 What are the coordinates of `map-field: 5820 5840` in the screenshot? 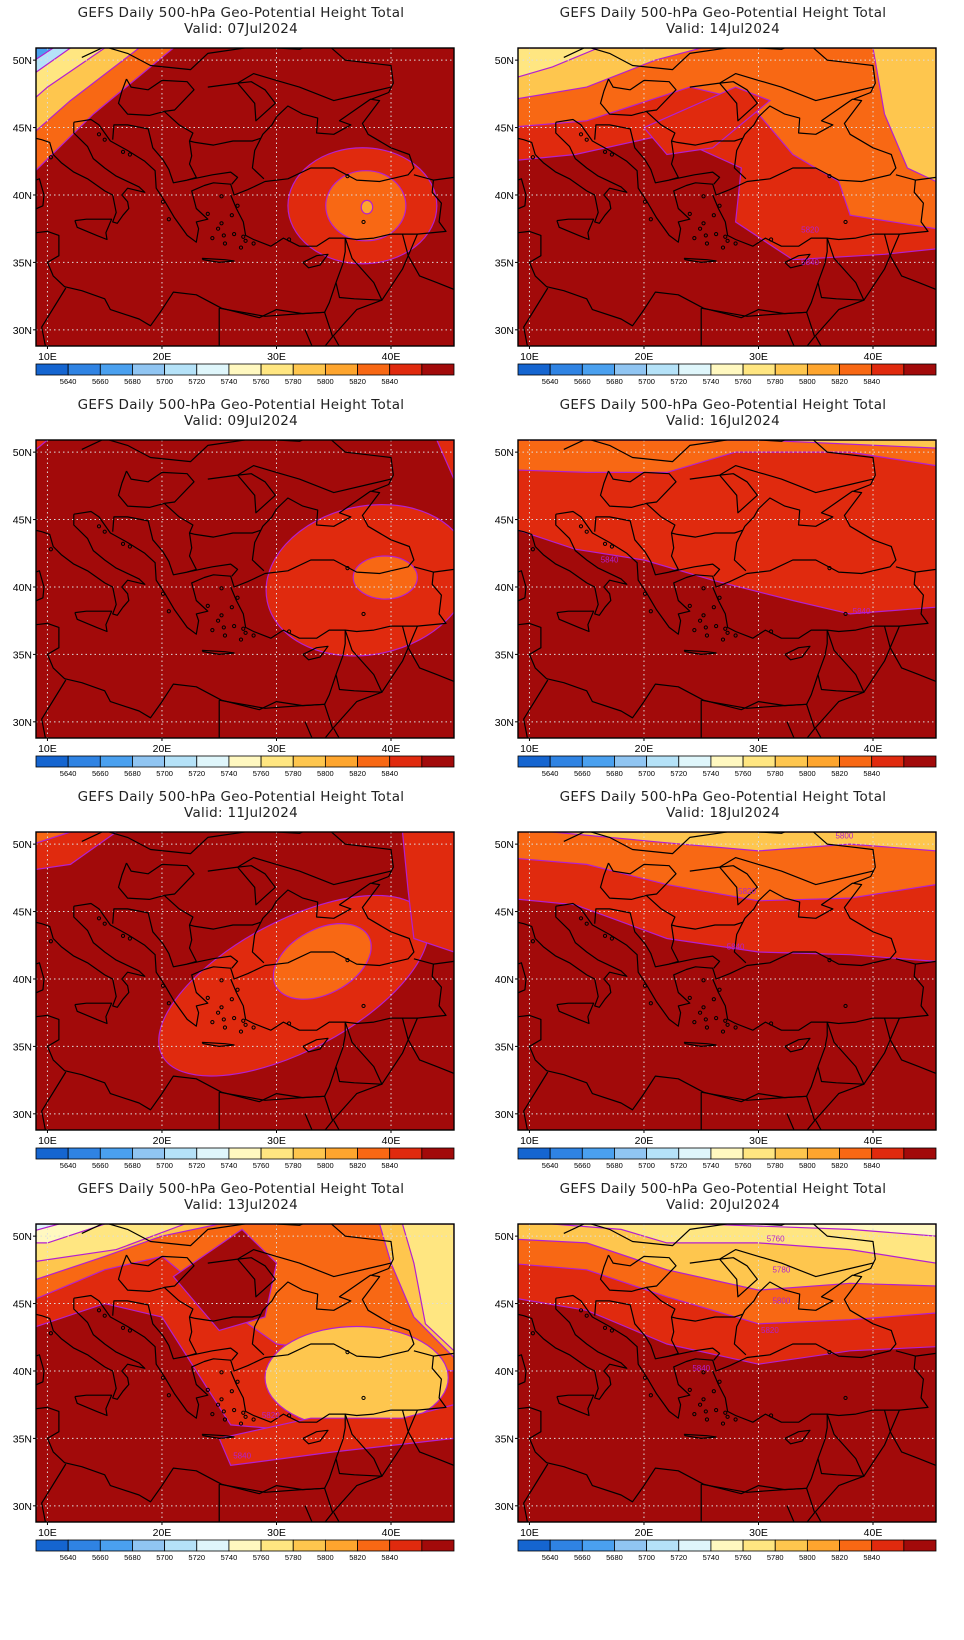 It's located at (245, 1373).